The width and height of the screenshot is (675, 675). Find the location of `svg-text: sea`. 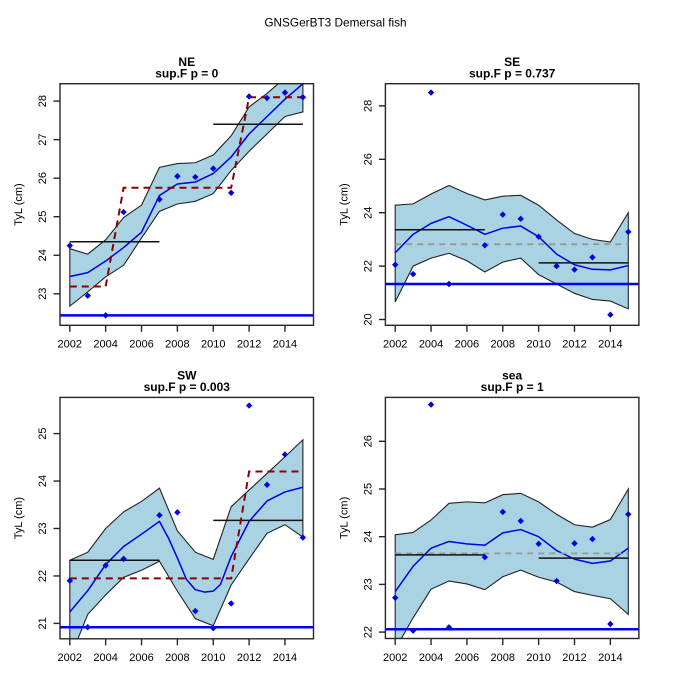

svg-text: sea is located at coordinates (512, 376).